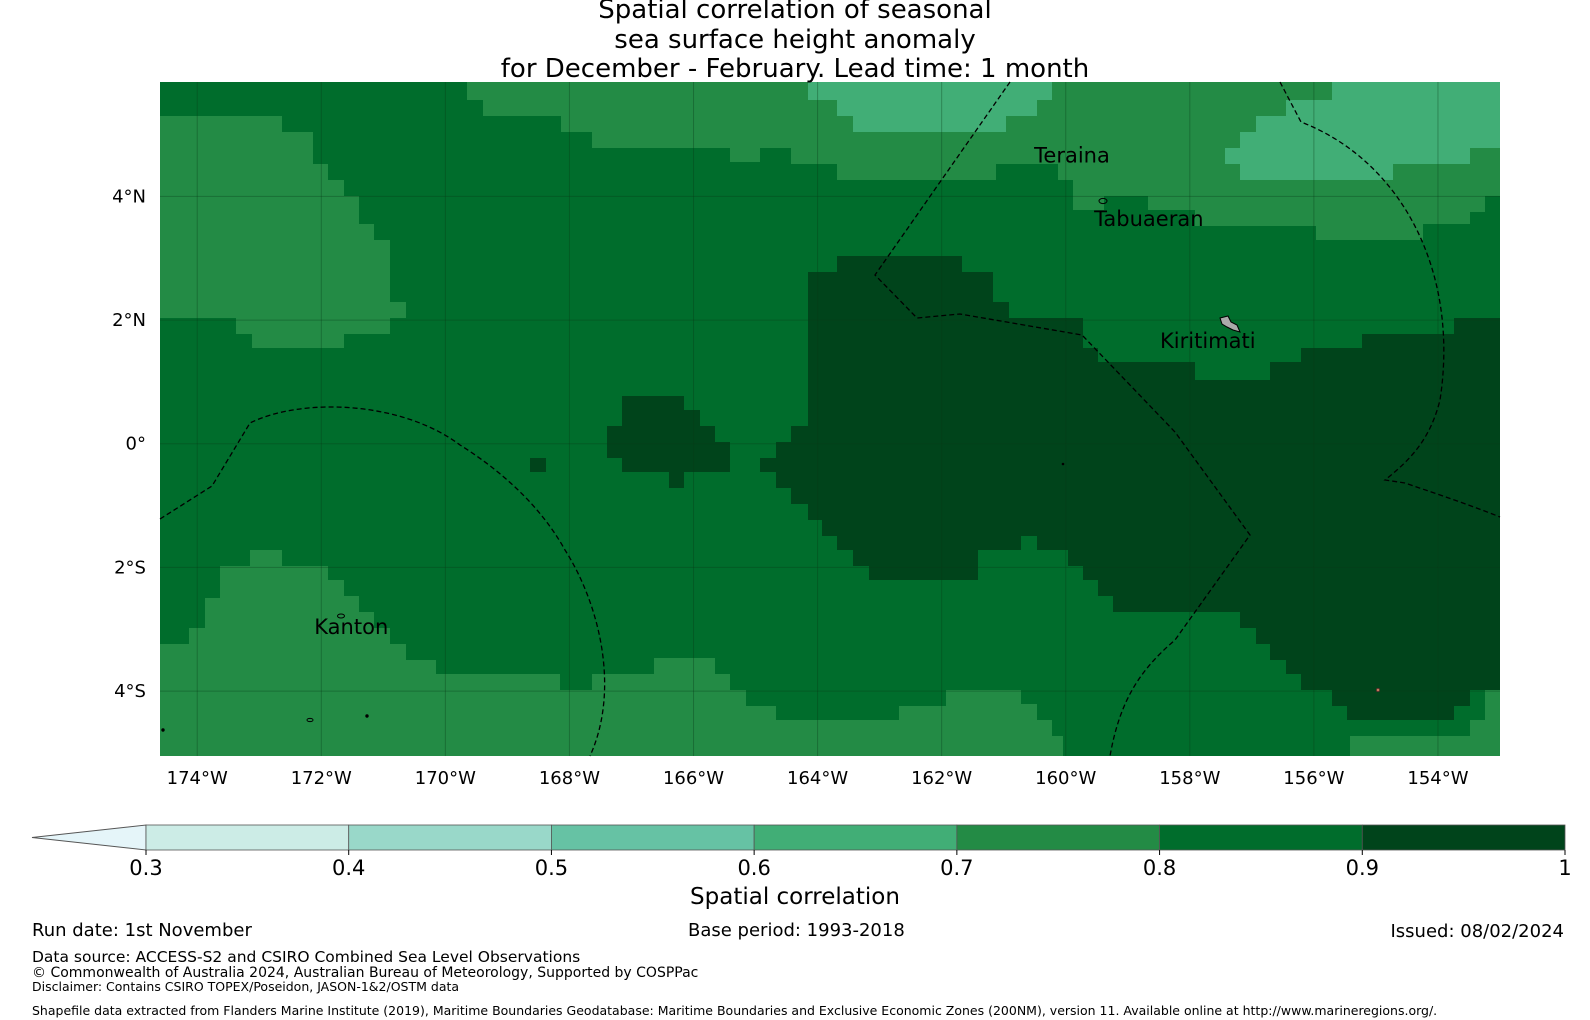  What do you see at coordinates (1159, 868) in the screenshot?
I see `colorbar-tick-label: 0.8` at bounding box center [1159, 868].